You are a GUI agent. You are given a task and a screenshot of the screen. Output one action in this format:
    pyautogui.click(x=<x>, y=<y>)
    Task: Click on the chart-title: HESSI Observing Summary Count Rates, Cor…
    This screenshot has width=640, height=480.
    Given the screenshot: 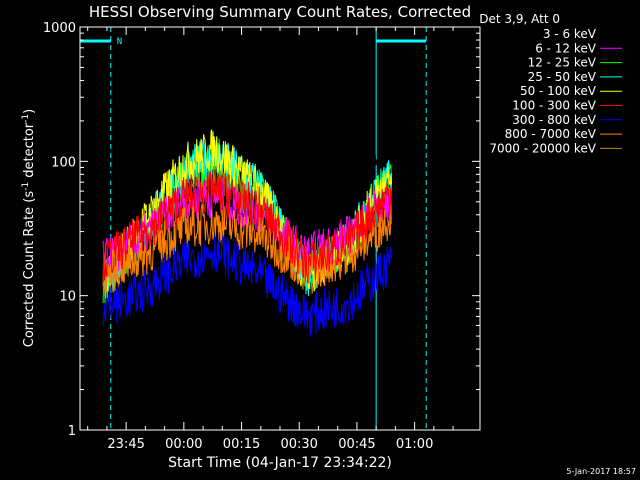 What is the action you would take?
    pyautogui.click(x=280, y=12)
    